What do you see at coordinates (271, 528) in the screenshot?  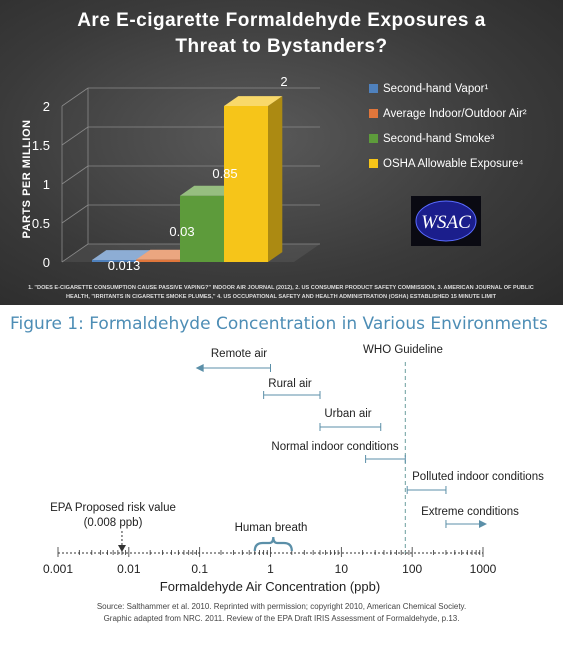 I see `human-breath-label: Human breath` at bounding box center [271, 528].